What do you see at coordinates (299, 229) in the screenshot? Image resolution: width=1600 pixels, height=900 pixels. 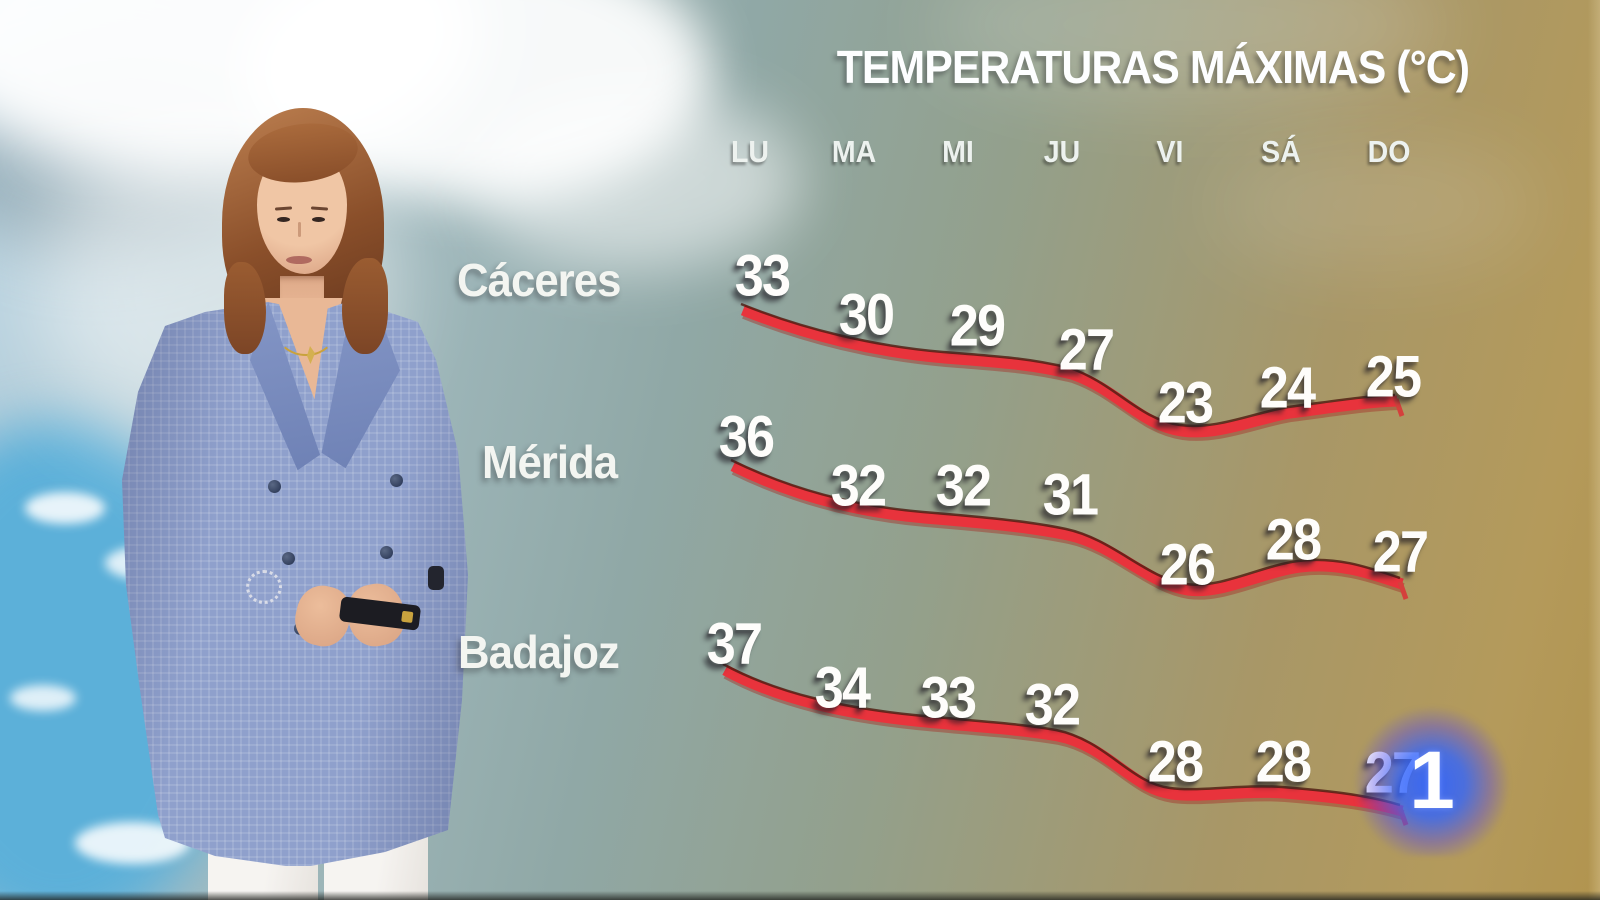 I see `presenter-nose` at bounding box center [299, 229].